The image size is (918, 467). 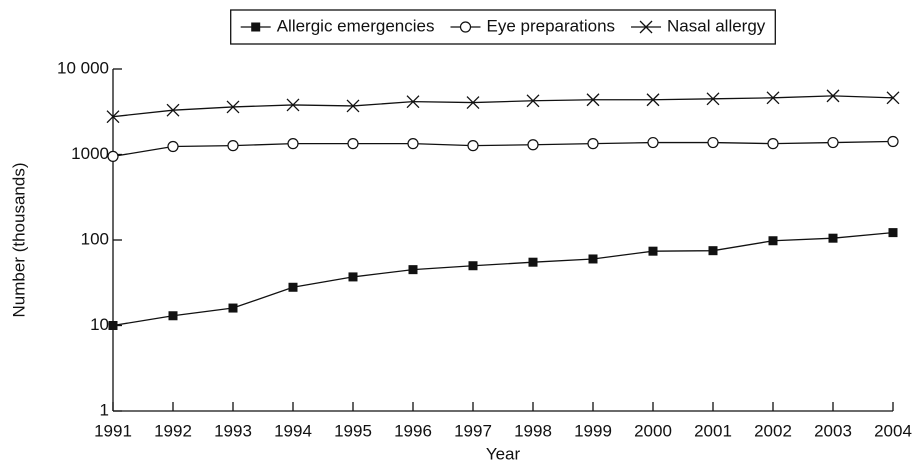 I want to click on x-tick-label: 1994, so click(x=293, y=430).